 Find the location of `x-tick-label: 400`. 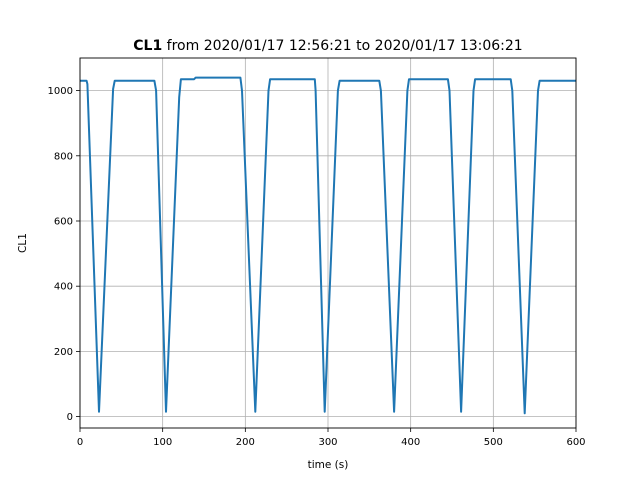

x-tick-label: 400 is located at coordinates (410, 442).